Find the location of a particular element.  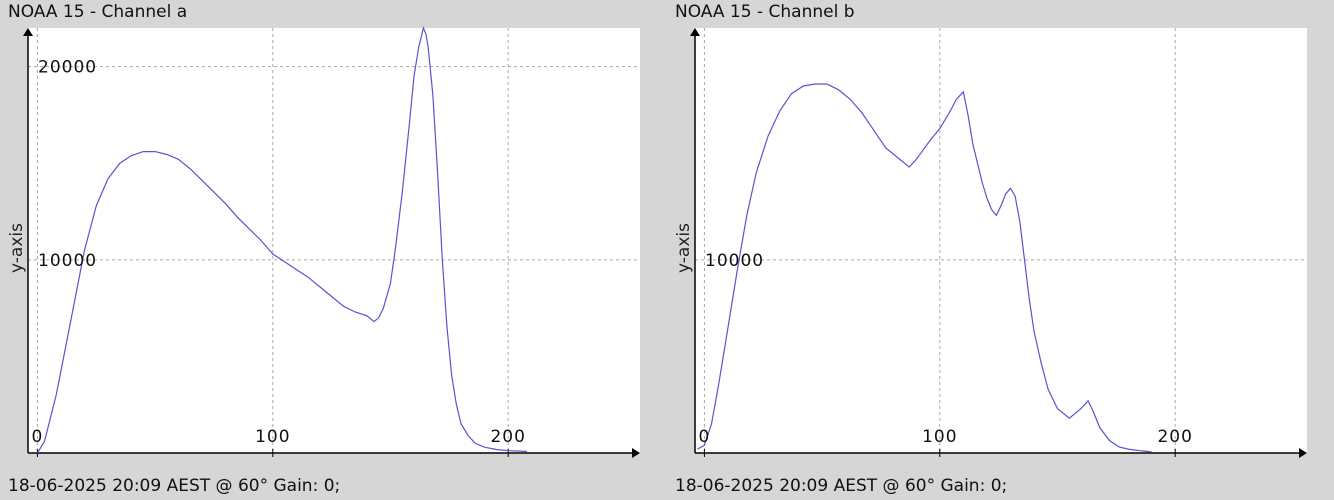

y-tick-label: 20000 is located at coordinates (67, 68).